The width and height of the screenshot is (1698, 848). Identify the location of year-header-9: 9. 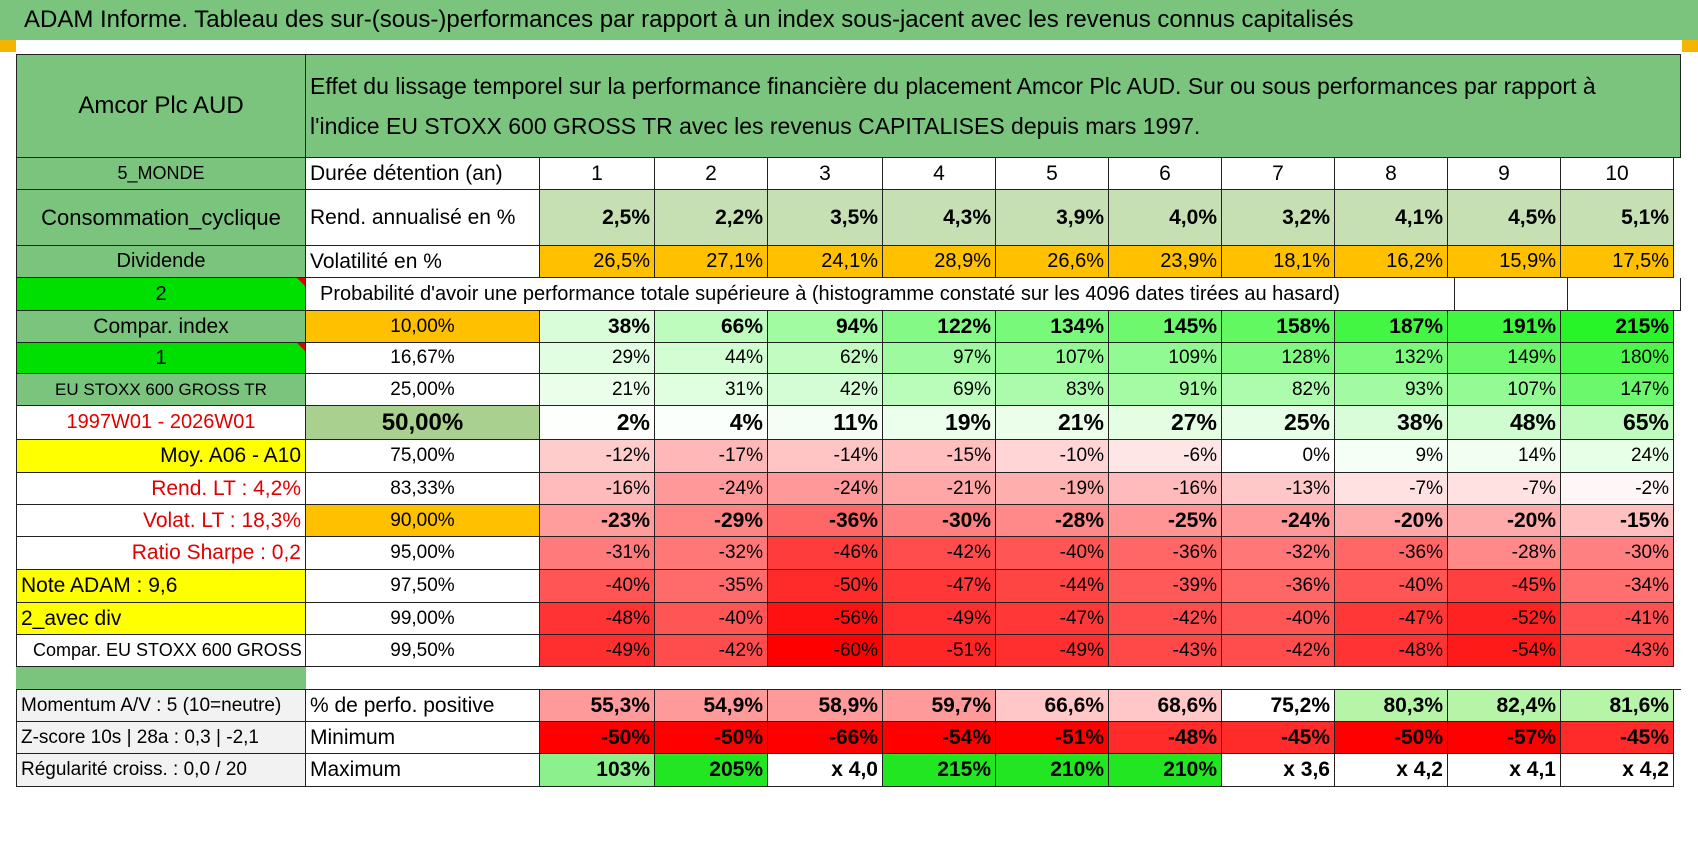
(1504, 174).